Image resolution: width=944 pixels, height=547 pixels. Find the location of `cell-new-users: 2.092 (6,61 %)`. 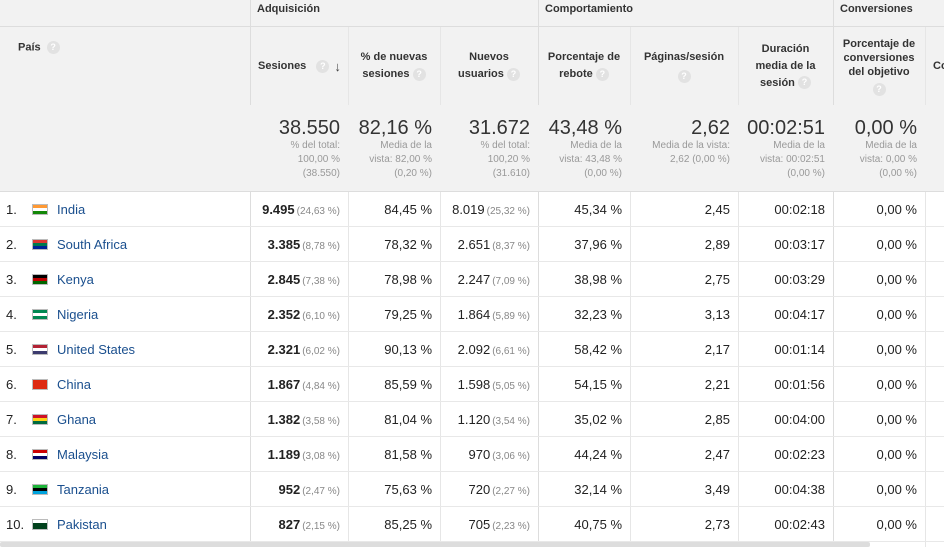

cell-new-users: 2.092 (6,61 %) is located at coordinates (489, 349).